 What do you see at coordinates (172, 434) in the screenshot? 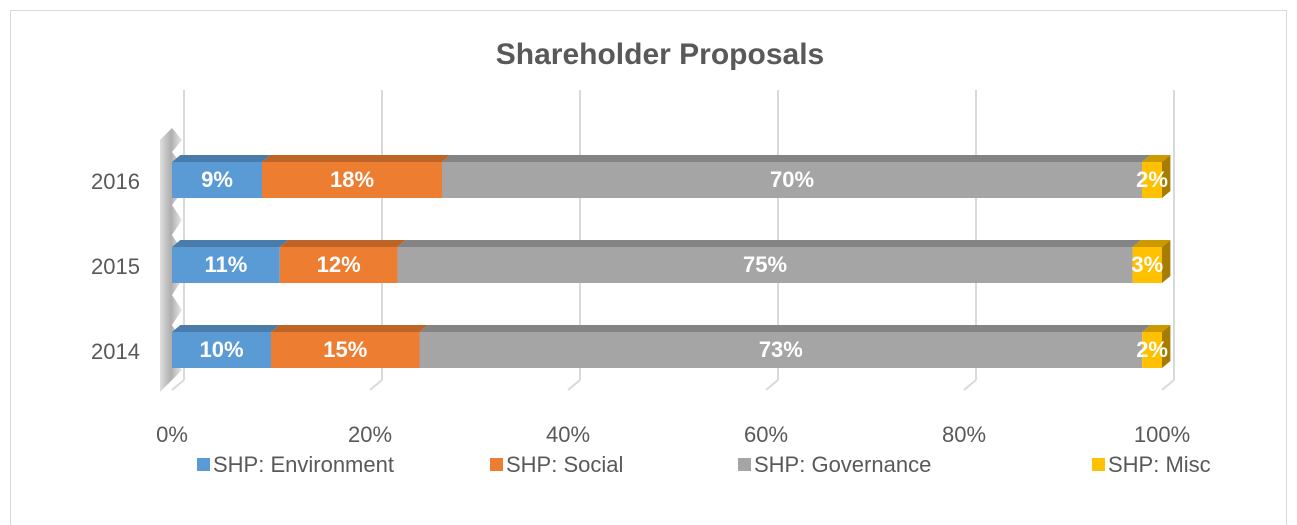
I see `x-tick-label: 0%` at bounding box center [172, 434].